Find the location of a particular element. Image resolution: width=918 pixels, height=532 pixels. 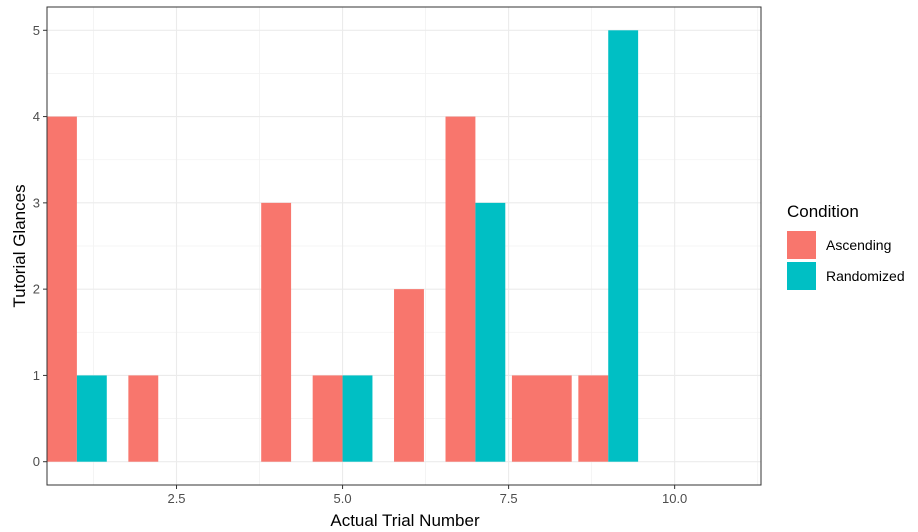

x-tick-label: 7.5 is located at coordinates (509, 498).